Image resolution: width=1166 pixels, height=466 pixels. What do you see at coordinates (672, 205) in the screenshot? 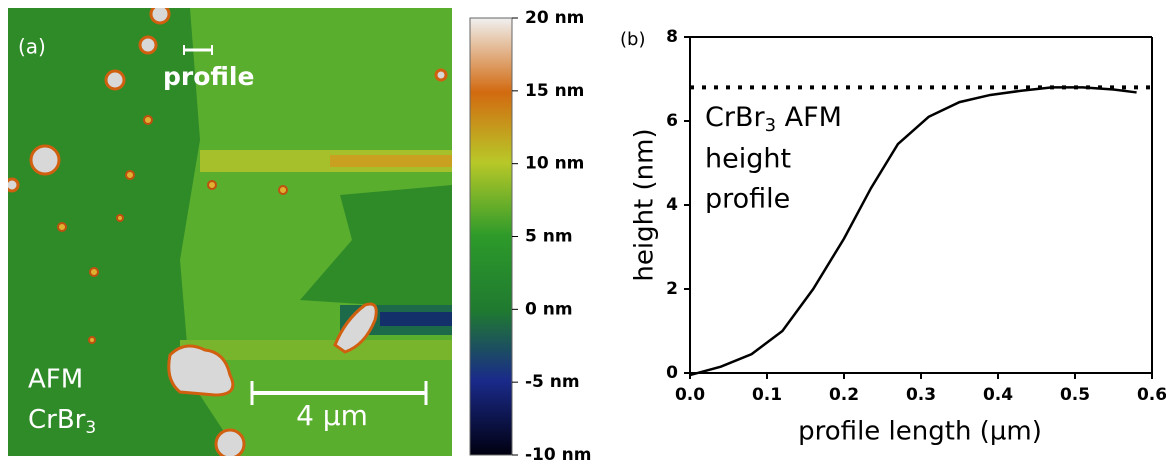
I see `y-tick-label: 4` at bounding box center [672, 205].